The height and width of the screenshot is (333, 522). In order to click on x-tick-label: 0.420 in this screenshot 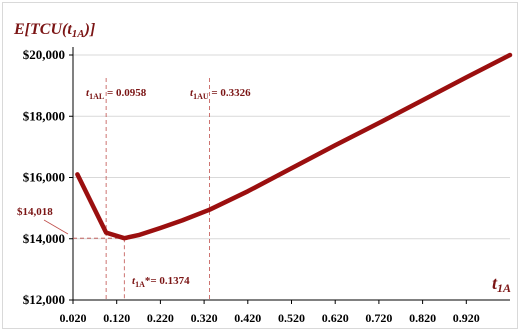, I will do `click(247, 318)`.